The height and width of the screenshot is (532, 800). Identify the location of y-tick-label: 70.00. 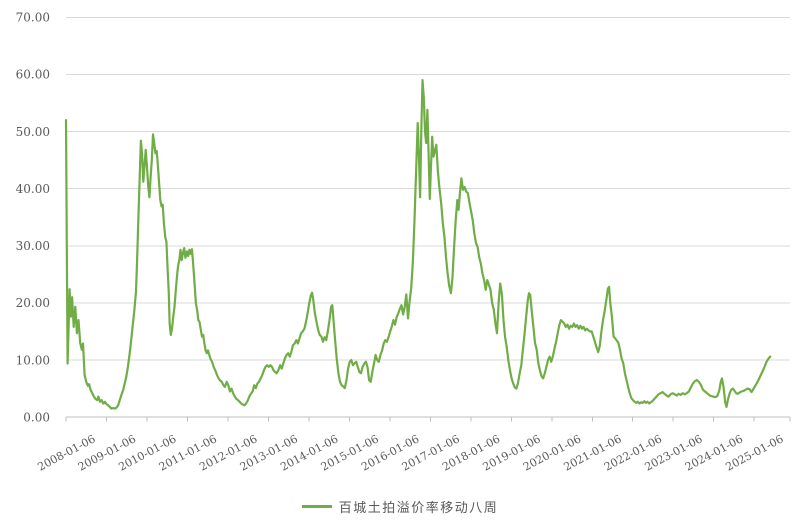
(33, 18).